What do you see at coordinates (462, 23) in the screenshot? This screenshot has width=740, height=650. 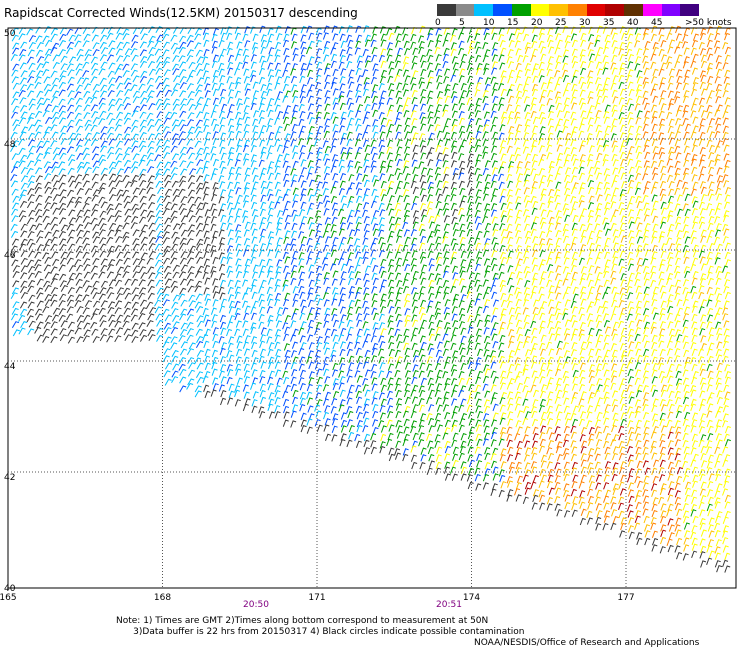 I see `legend-label: 5` at bounding box center [462, 23].